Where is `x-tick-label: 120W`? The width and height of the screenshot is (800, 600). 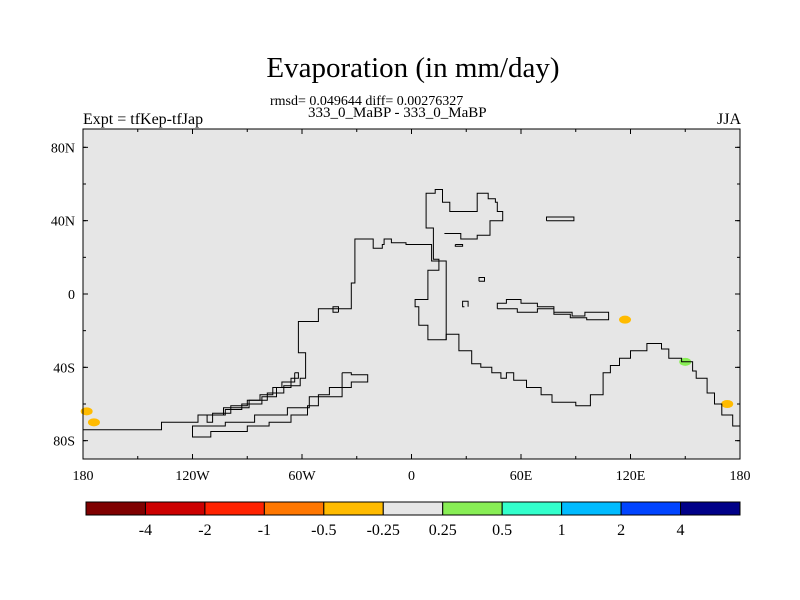 x-tick-label: 120W is located at coordinates (192, 476).